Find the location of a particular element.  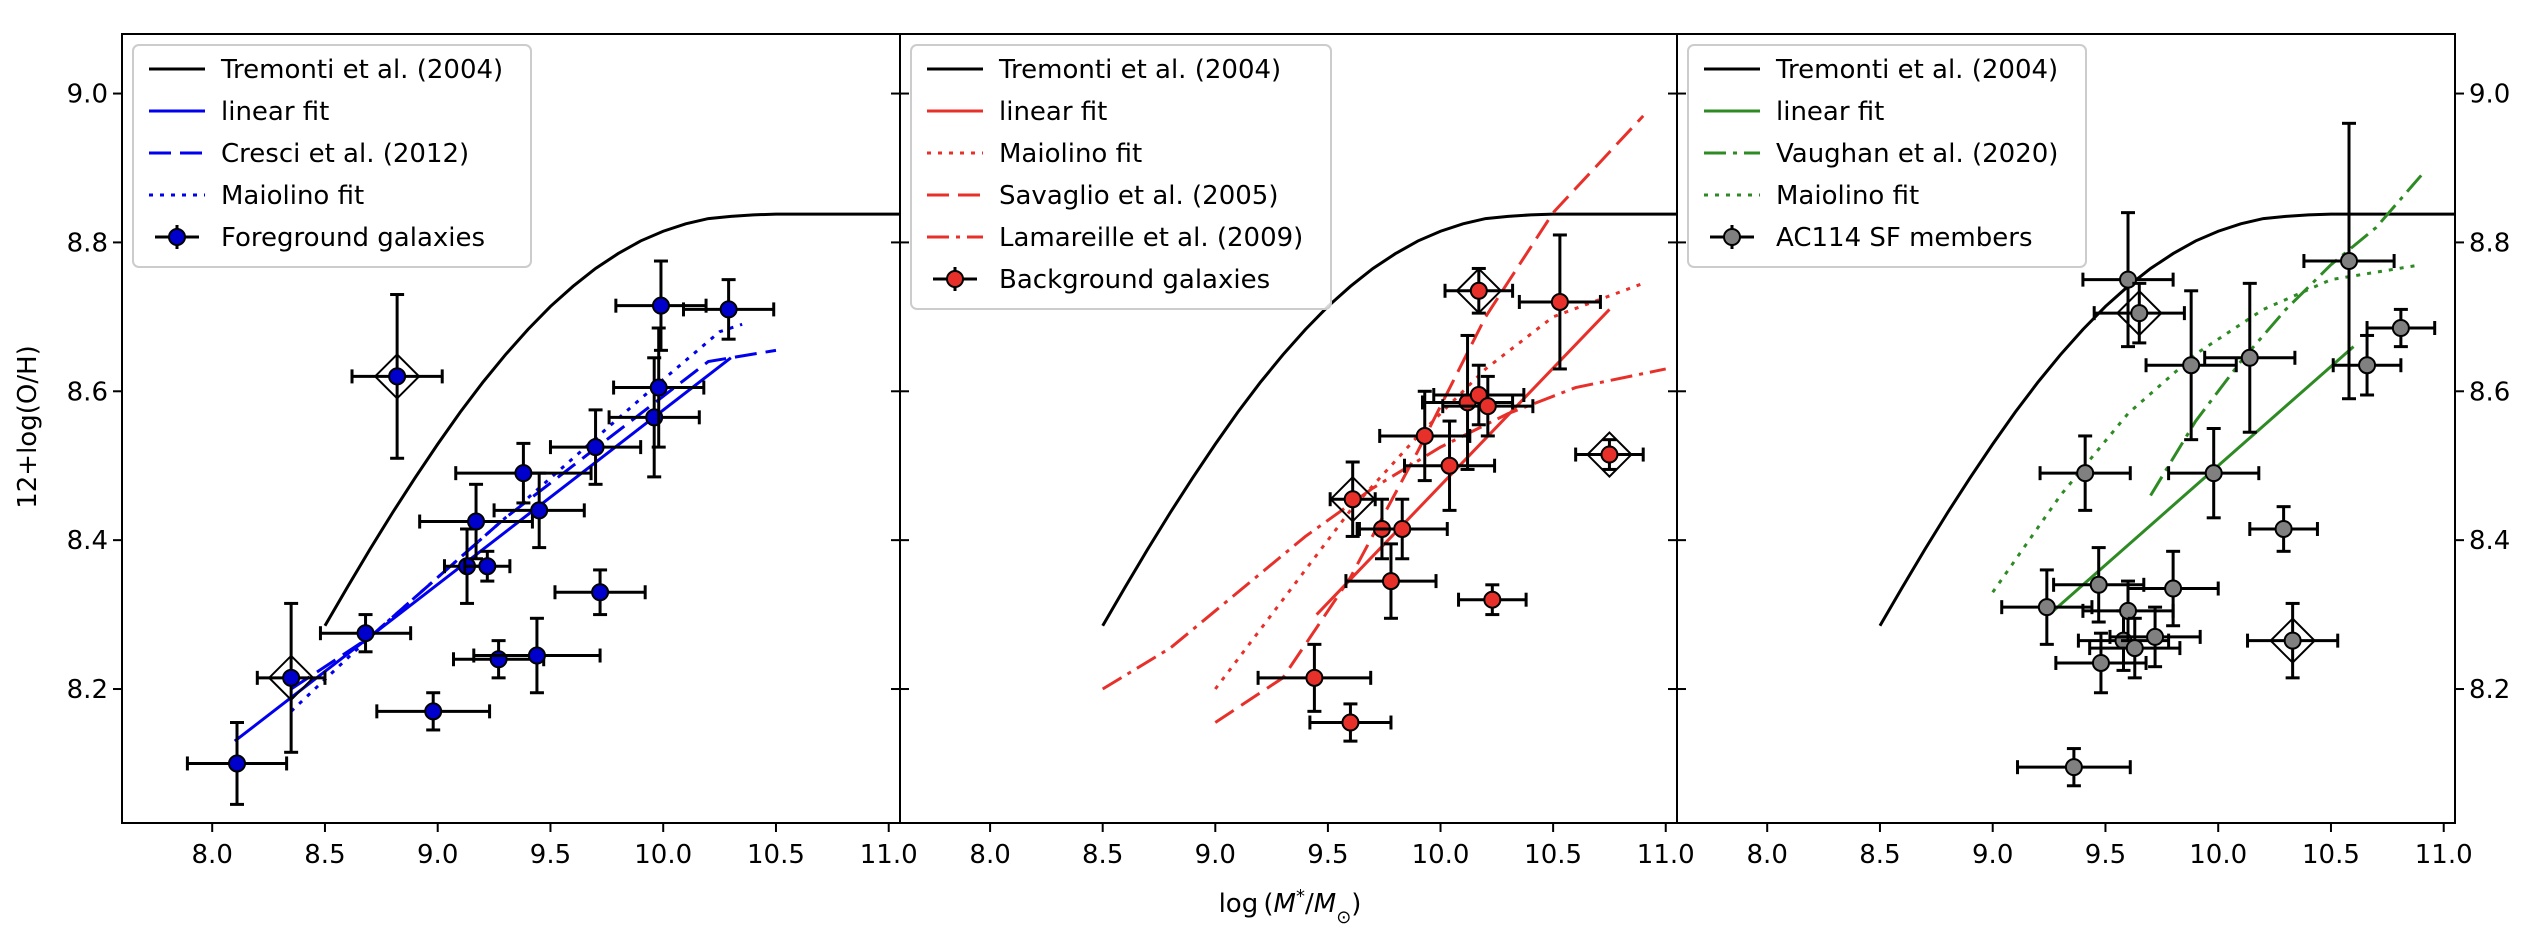

fit-line-maiolino-fit is located at coordinates (1429, 485).